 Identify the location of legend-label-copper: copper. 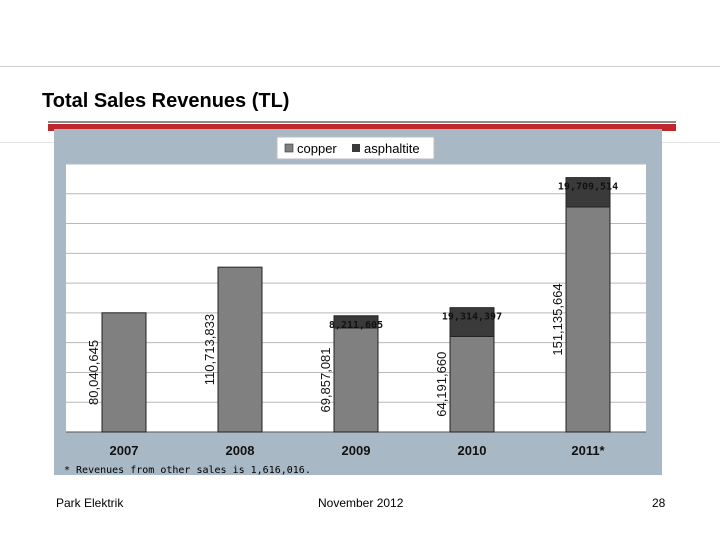
(317, 148).